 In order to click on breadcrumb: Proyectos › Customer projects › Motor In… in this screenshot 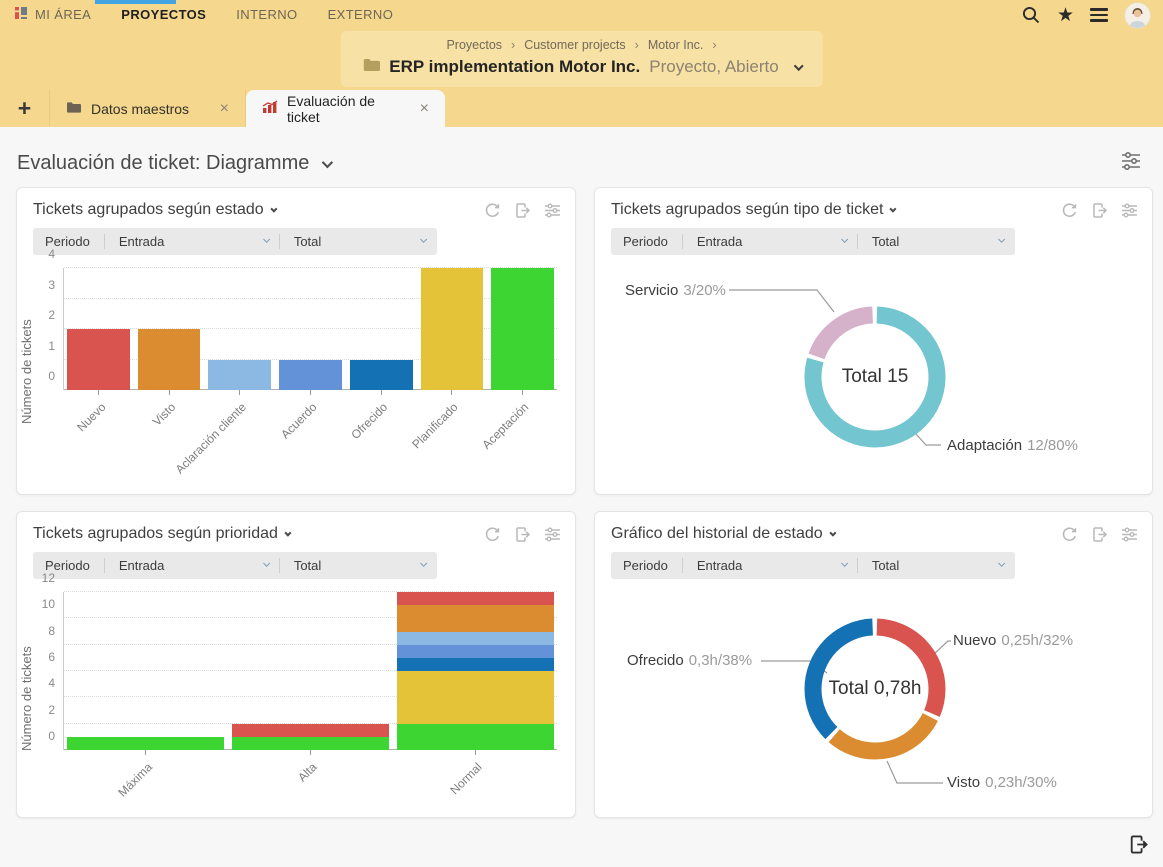, I will do `click(581, 59)`.